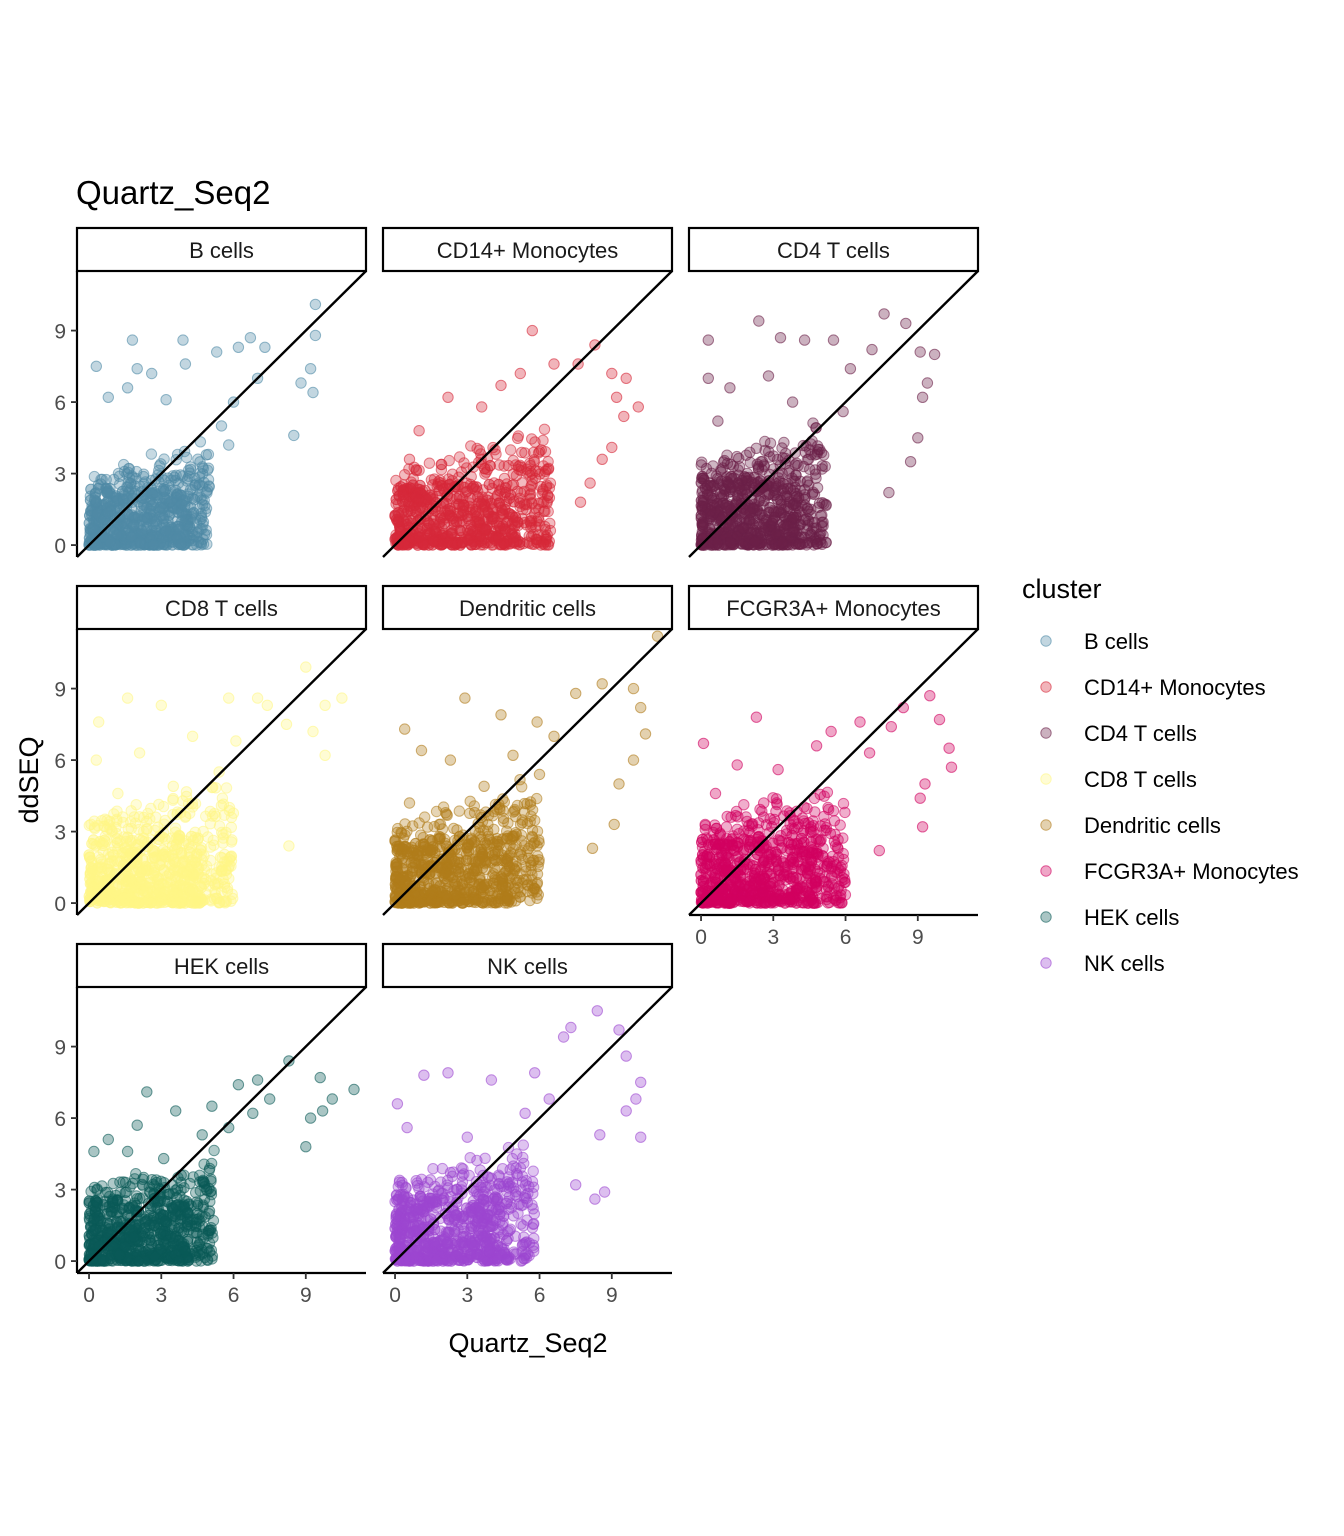 The height and width of the screenshot is (1536, 1344). What do you see at coordinates (60, 1262) in the screenshot?
I see `y-tick-label: 0` at bounding box center [60, 1262].